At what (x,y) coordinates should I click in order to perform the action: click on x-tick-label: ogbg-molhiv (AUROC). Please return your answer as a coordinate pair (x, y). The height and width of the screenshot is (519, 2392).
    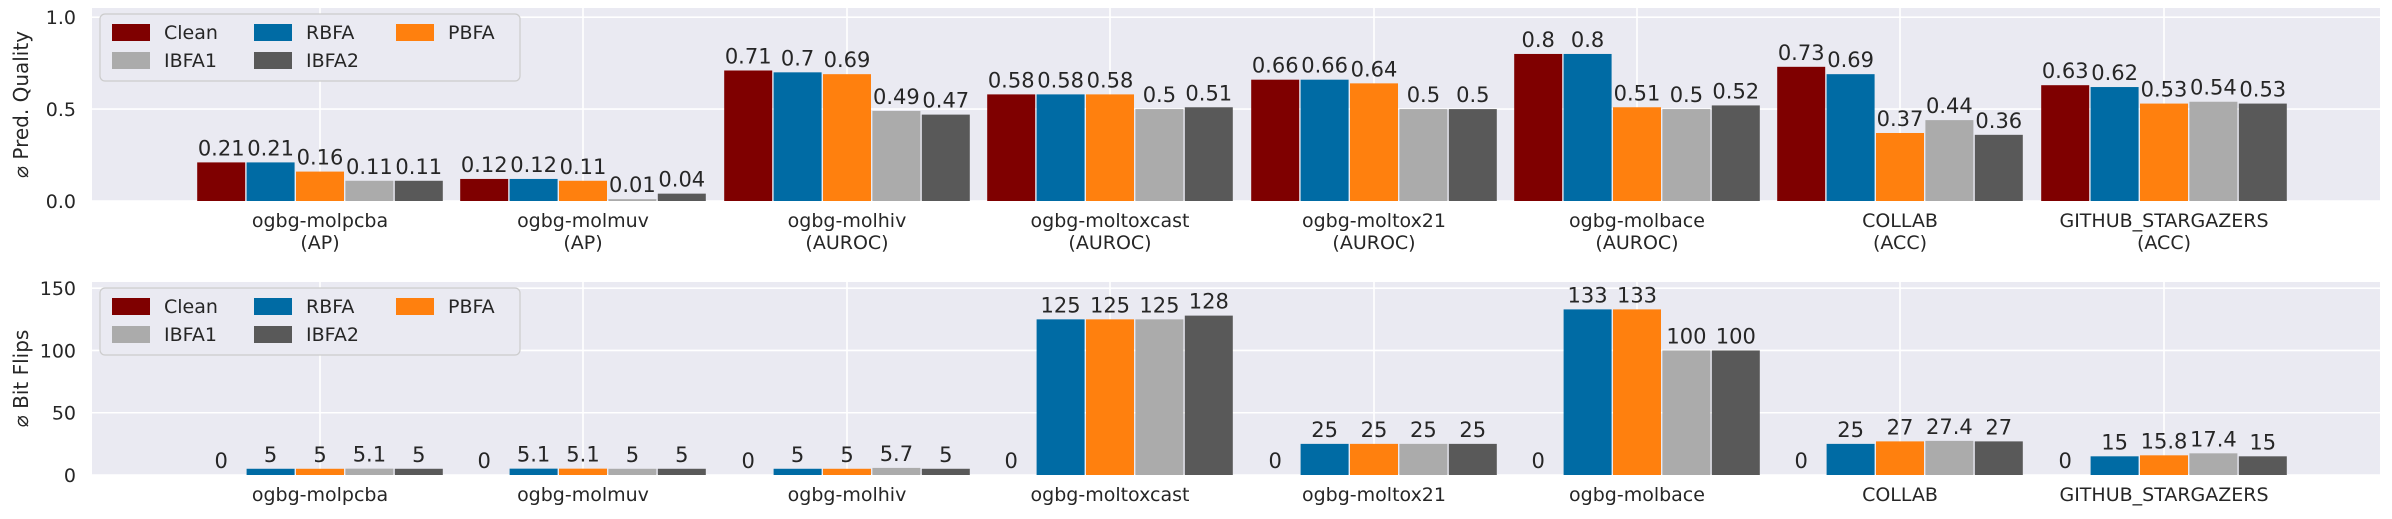
    Looking at the image, I should click on (847, 232).